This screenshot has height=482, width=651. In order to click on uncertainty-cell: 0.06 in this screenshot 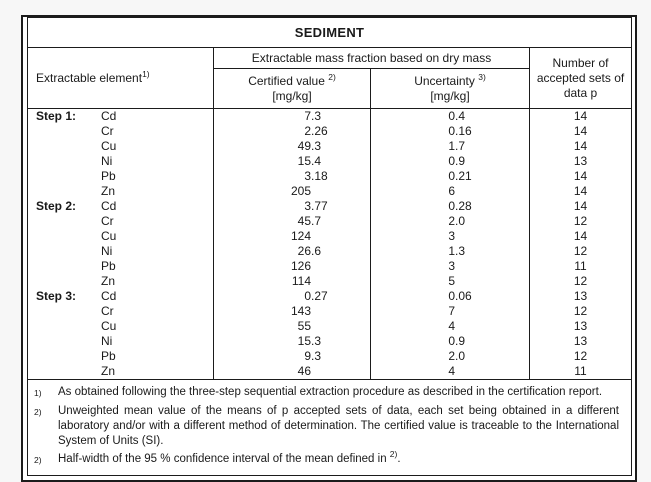, I will do `click(450, 296)`.